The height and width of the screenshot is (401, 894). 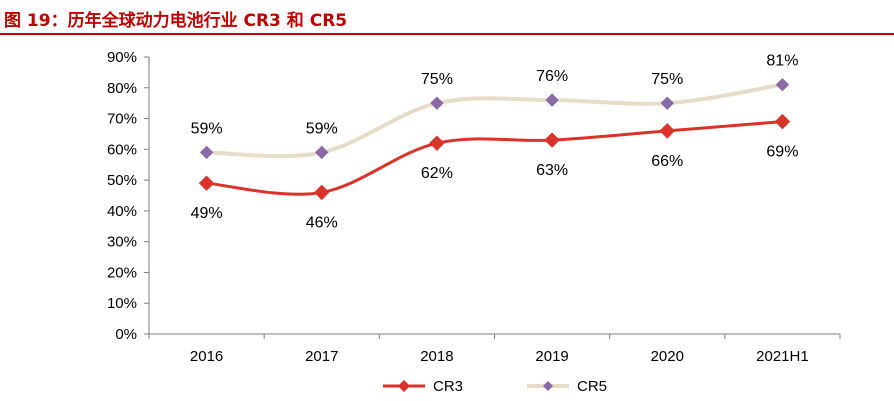 I want to click on x-tick-label: 2019, so click(x=551, y=356).